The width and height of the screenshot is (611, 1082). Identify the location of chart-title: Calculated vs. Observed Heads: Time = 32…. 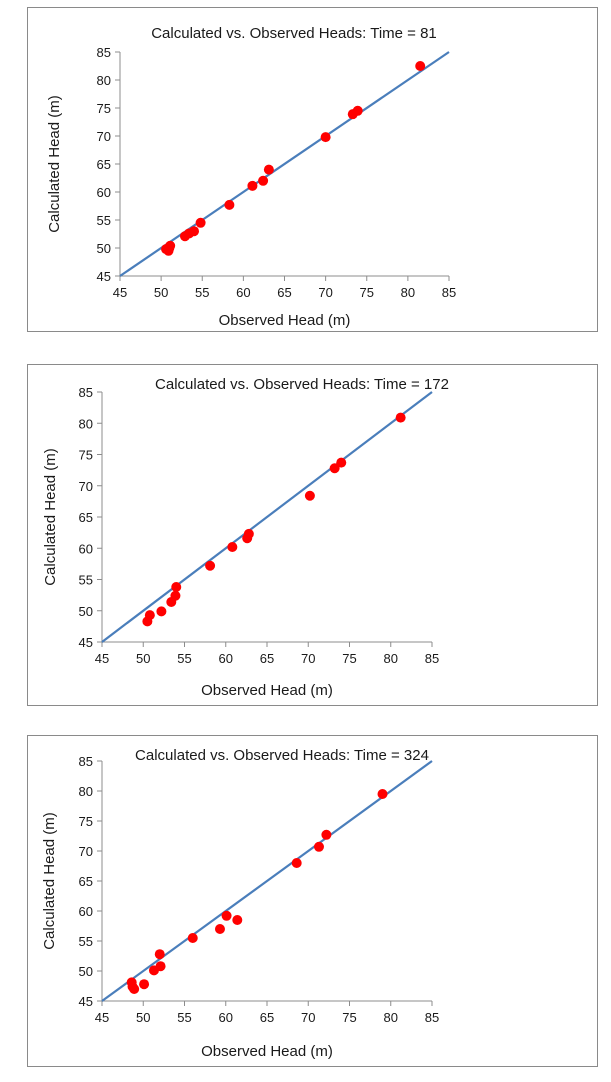
(282, 755).